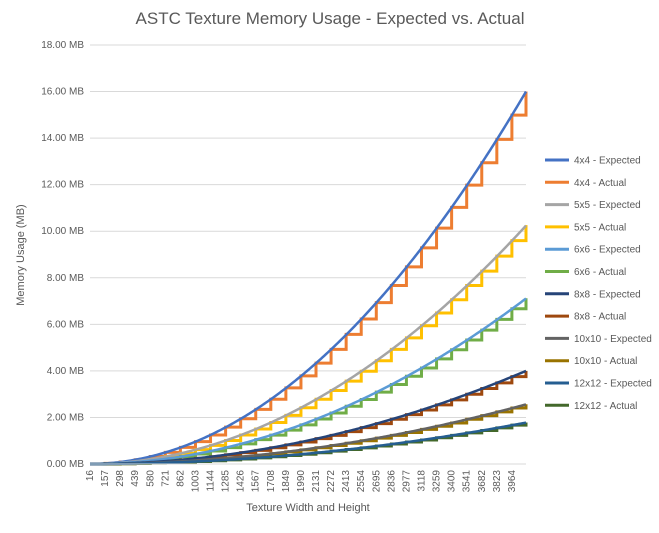 The image size is (659, 533). I want to click on x-tick-label: 580, so click(150, 478).